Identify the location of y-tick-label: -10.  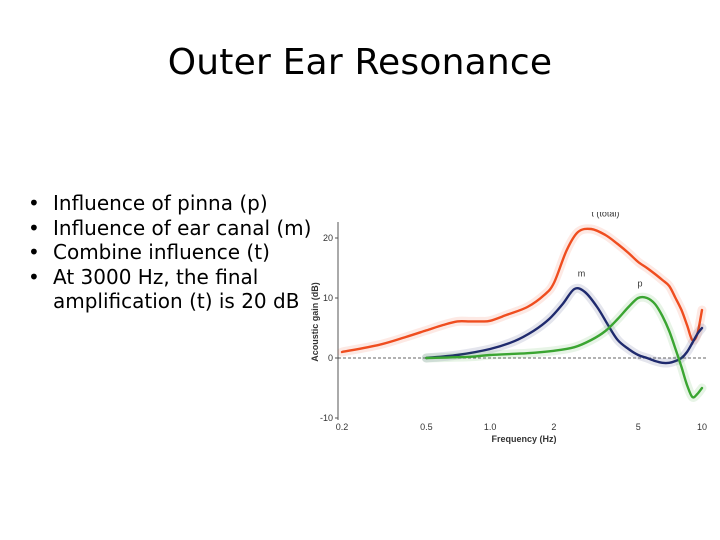
(326, 418).